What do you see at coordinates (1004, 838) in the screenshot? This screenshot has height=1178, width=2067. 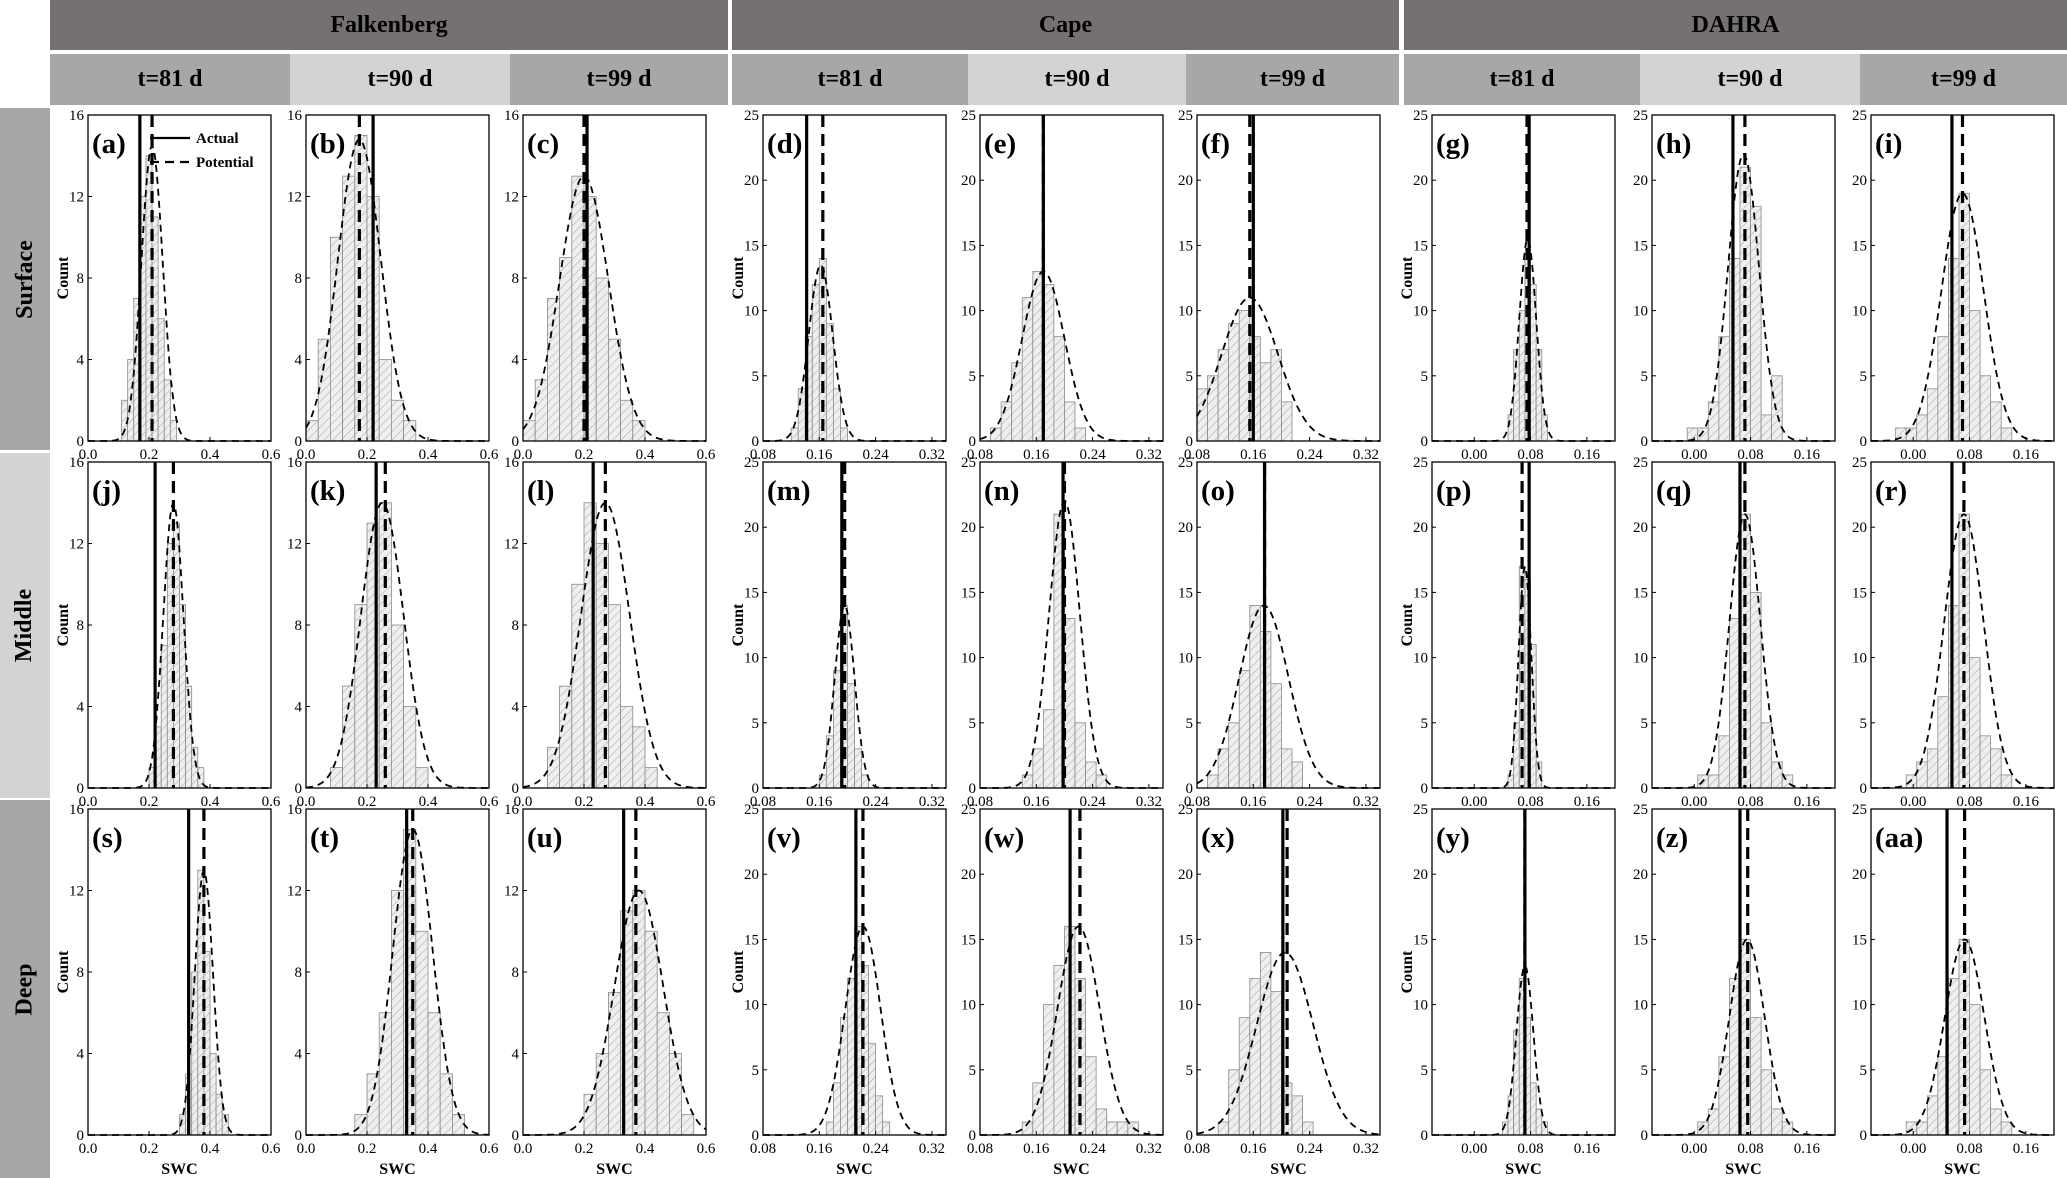 I see `panel-label: (w)` at bounding box center [1004, 838].